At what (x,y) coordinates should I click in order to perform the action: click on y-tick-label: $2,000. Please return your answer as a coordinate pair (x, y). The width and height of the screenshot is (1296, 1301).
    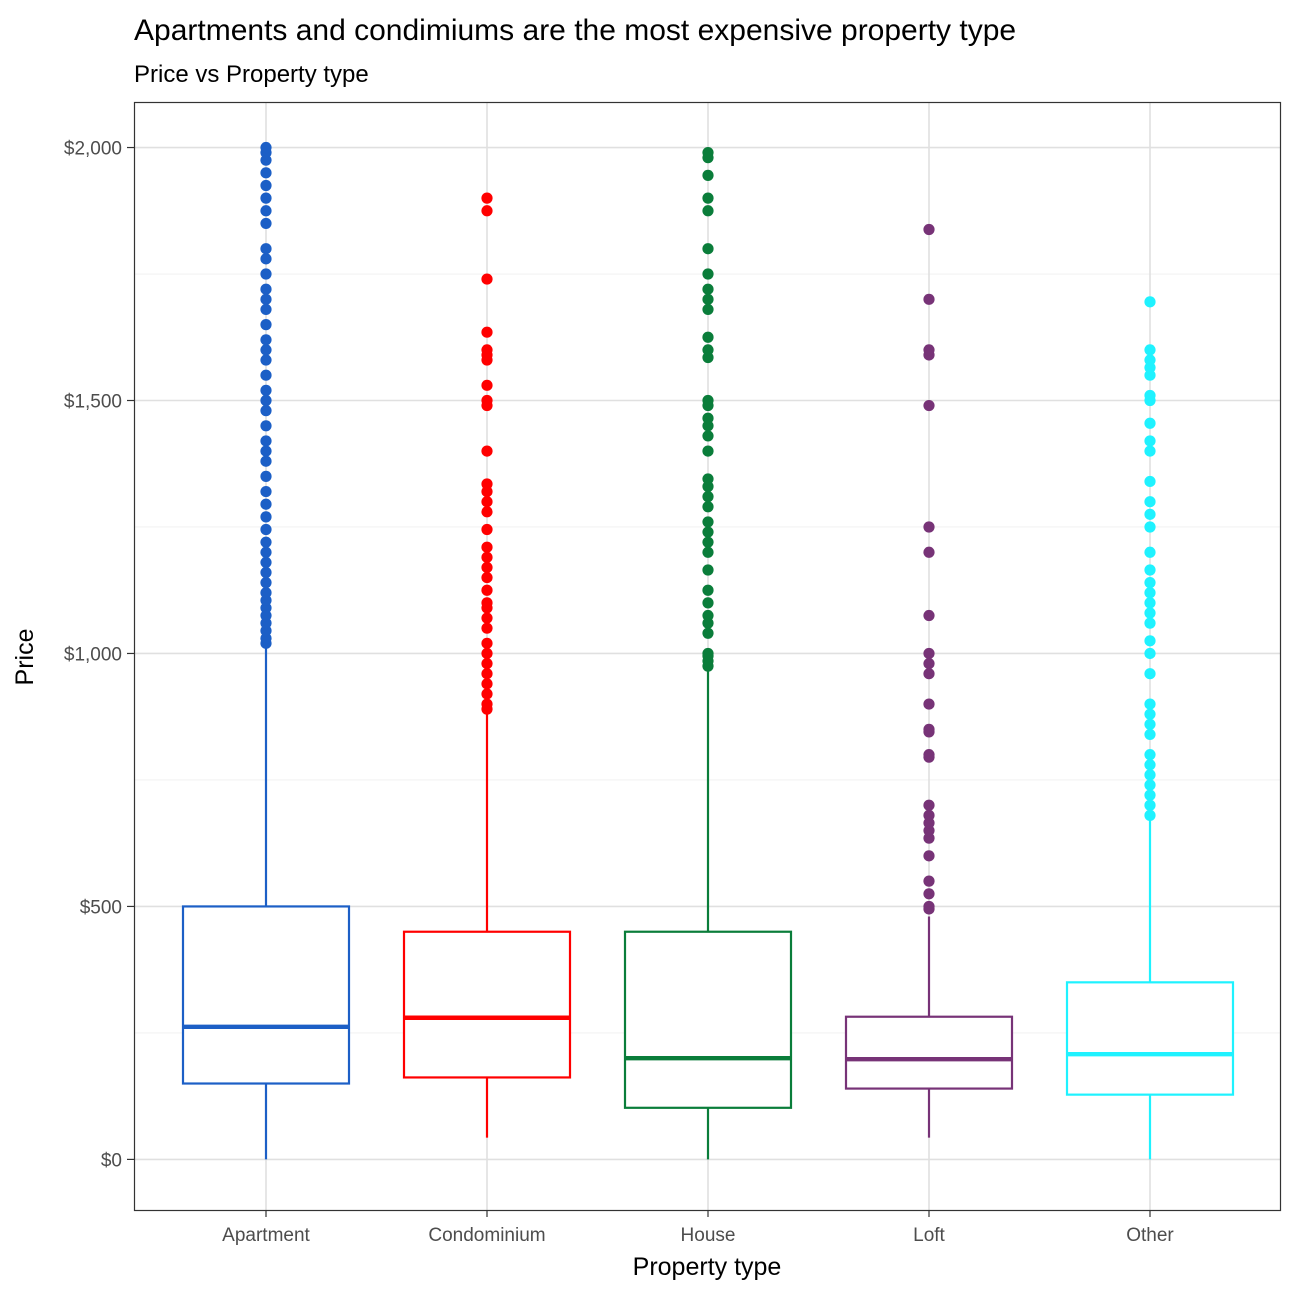
    Looking at the image, I should click on (93, 149).